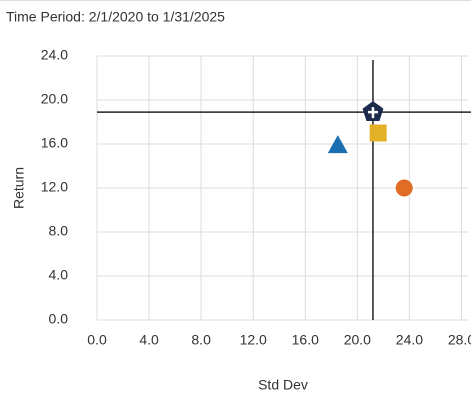 This screenshot has width=471, height=411. I want to click on y-tick-label: 20.0, so click(54, 99).